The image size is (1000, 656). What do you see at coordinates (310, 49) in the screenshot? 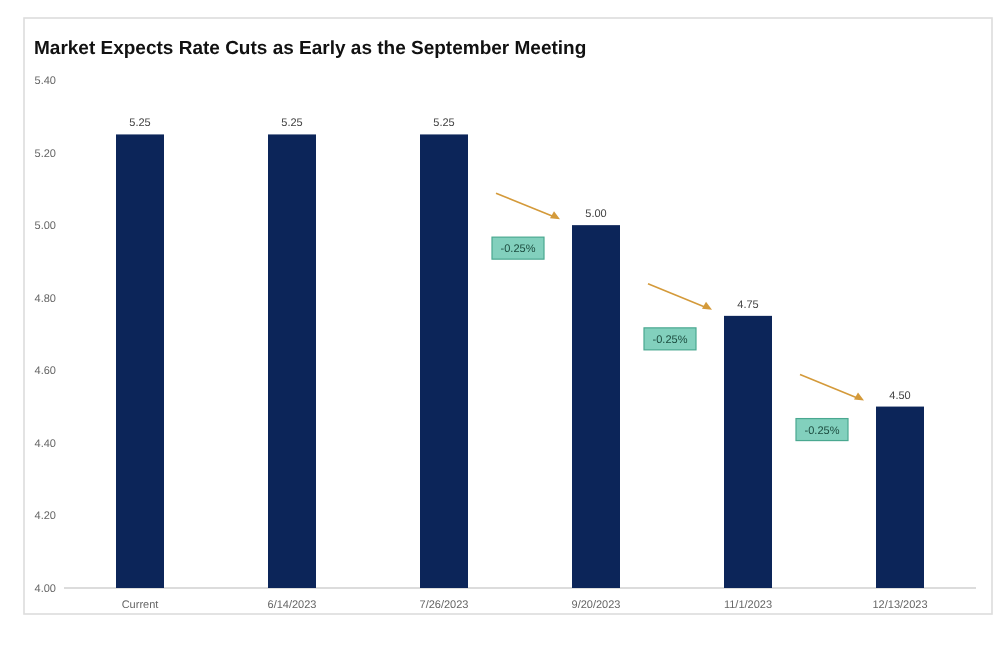
I see `chart-title: Market Expects Rate Cuts as Early as the September Meeting` at bounding box center [310, 49].